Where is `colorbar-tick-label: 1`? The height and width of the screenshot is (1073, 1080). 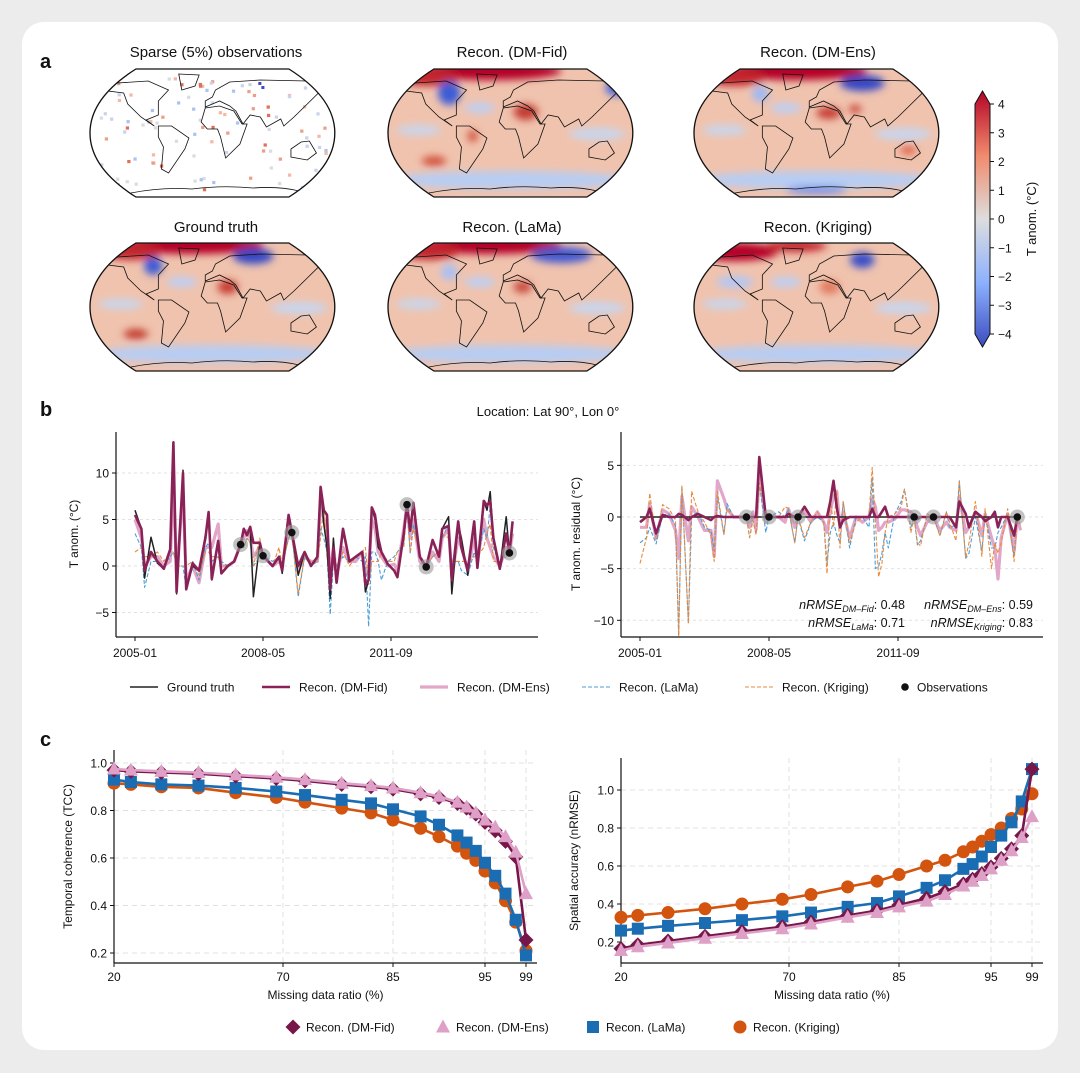 colorbar-tick-label: 1 is located at coordinates (1001, 191).